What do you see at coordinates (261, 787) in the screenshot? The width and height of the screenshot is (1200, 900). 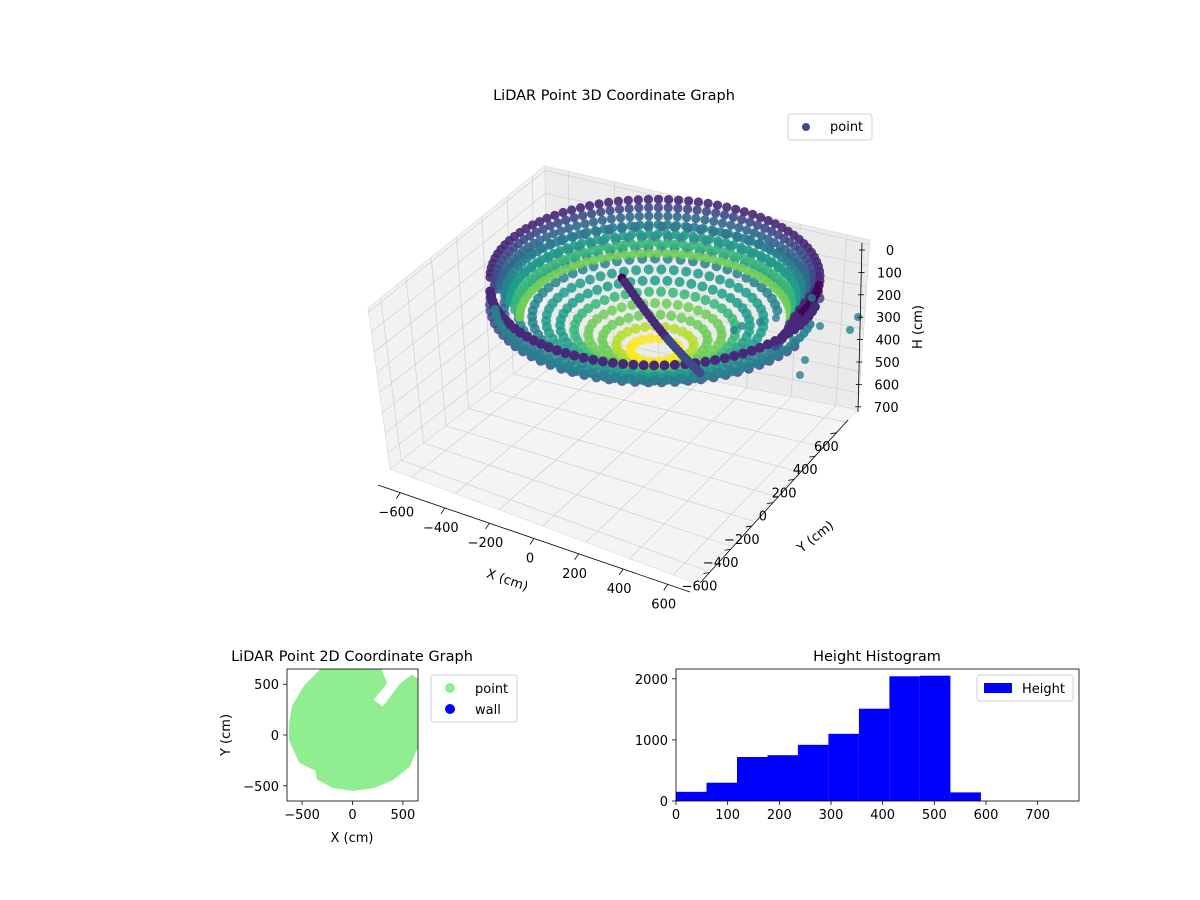 I see `y-tick-label-2d: −500` at bounding box center [261, 787].